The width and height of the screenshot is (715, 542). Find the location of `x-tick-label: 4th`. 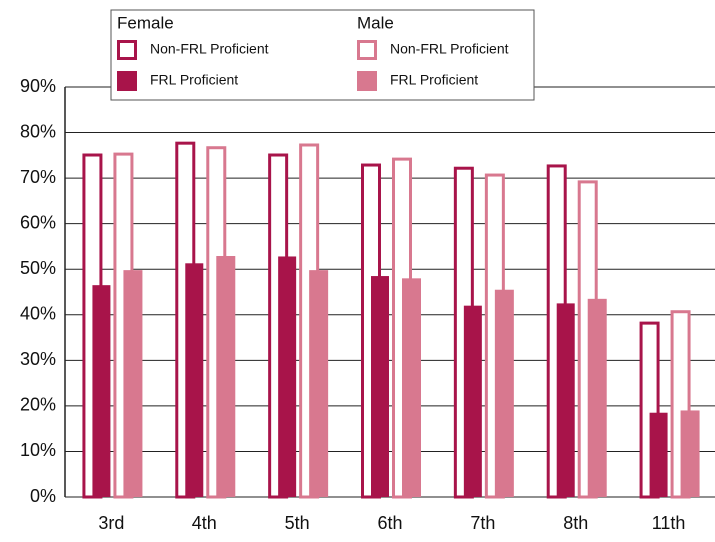

x-tick-label: 4th is located at coordinates (204, 523).